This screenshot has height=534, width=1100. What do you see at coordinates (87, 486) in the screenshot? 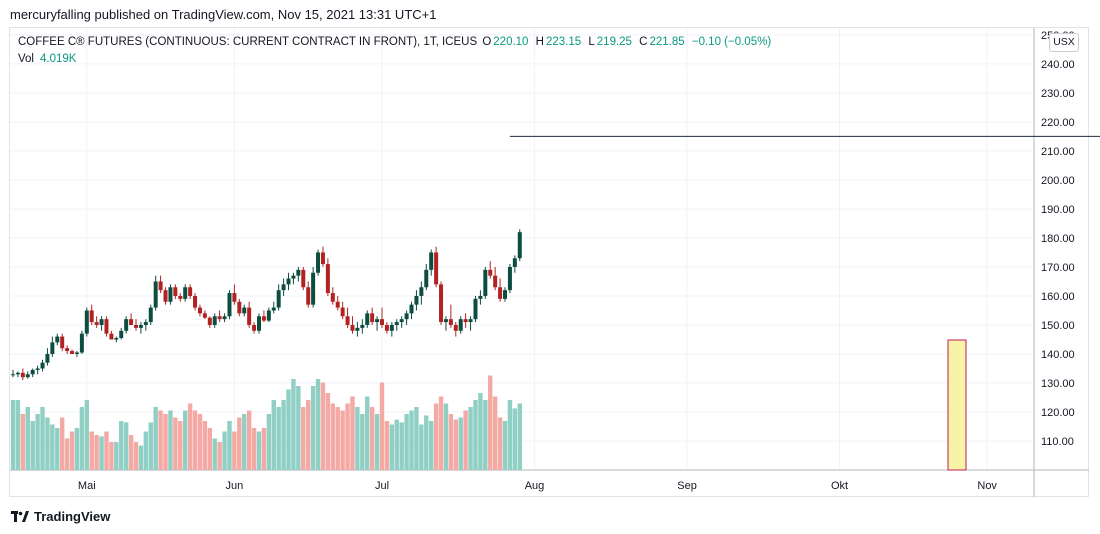
I see `x-tick-label: Mai` at bounding box center [87, 486].